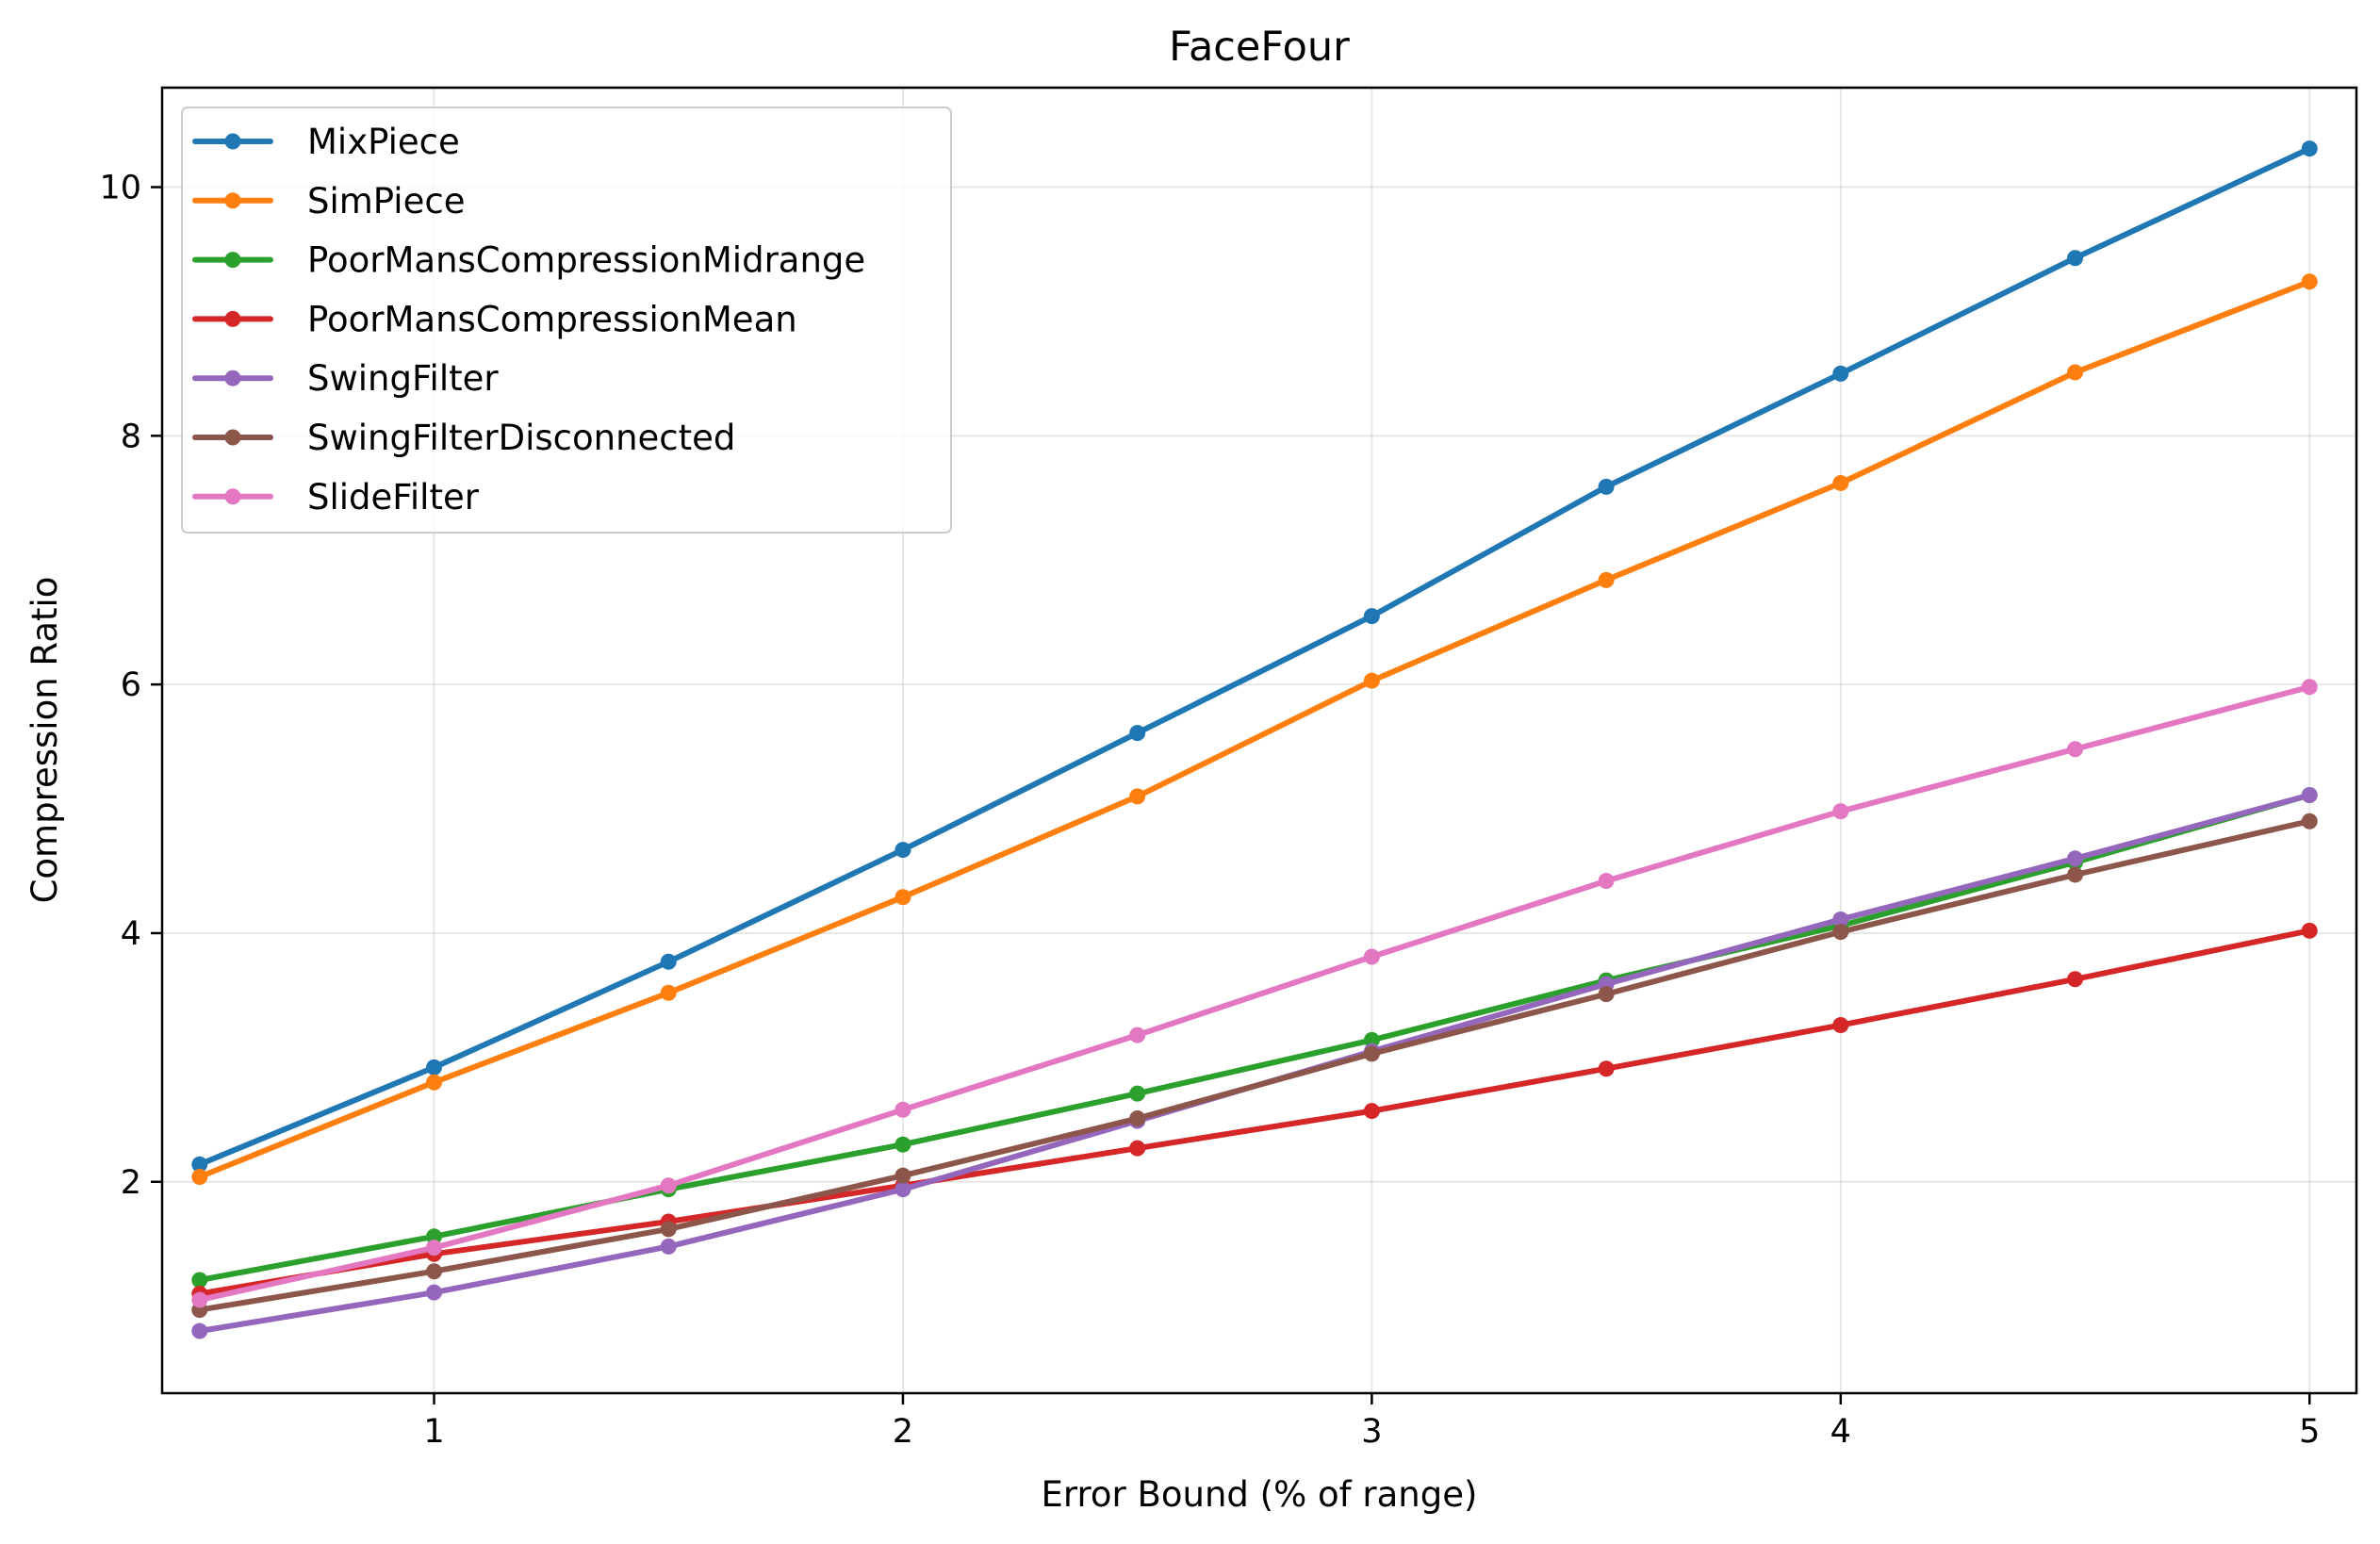 This screenshot has width=2380, height=1544. Describe the element at coordinates (1840, 1432) in the screenshot. I see `x-tick-label: 4` at that location.